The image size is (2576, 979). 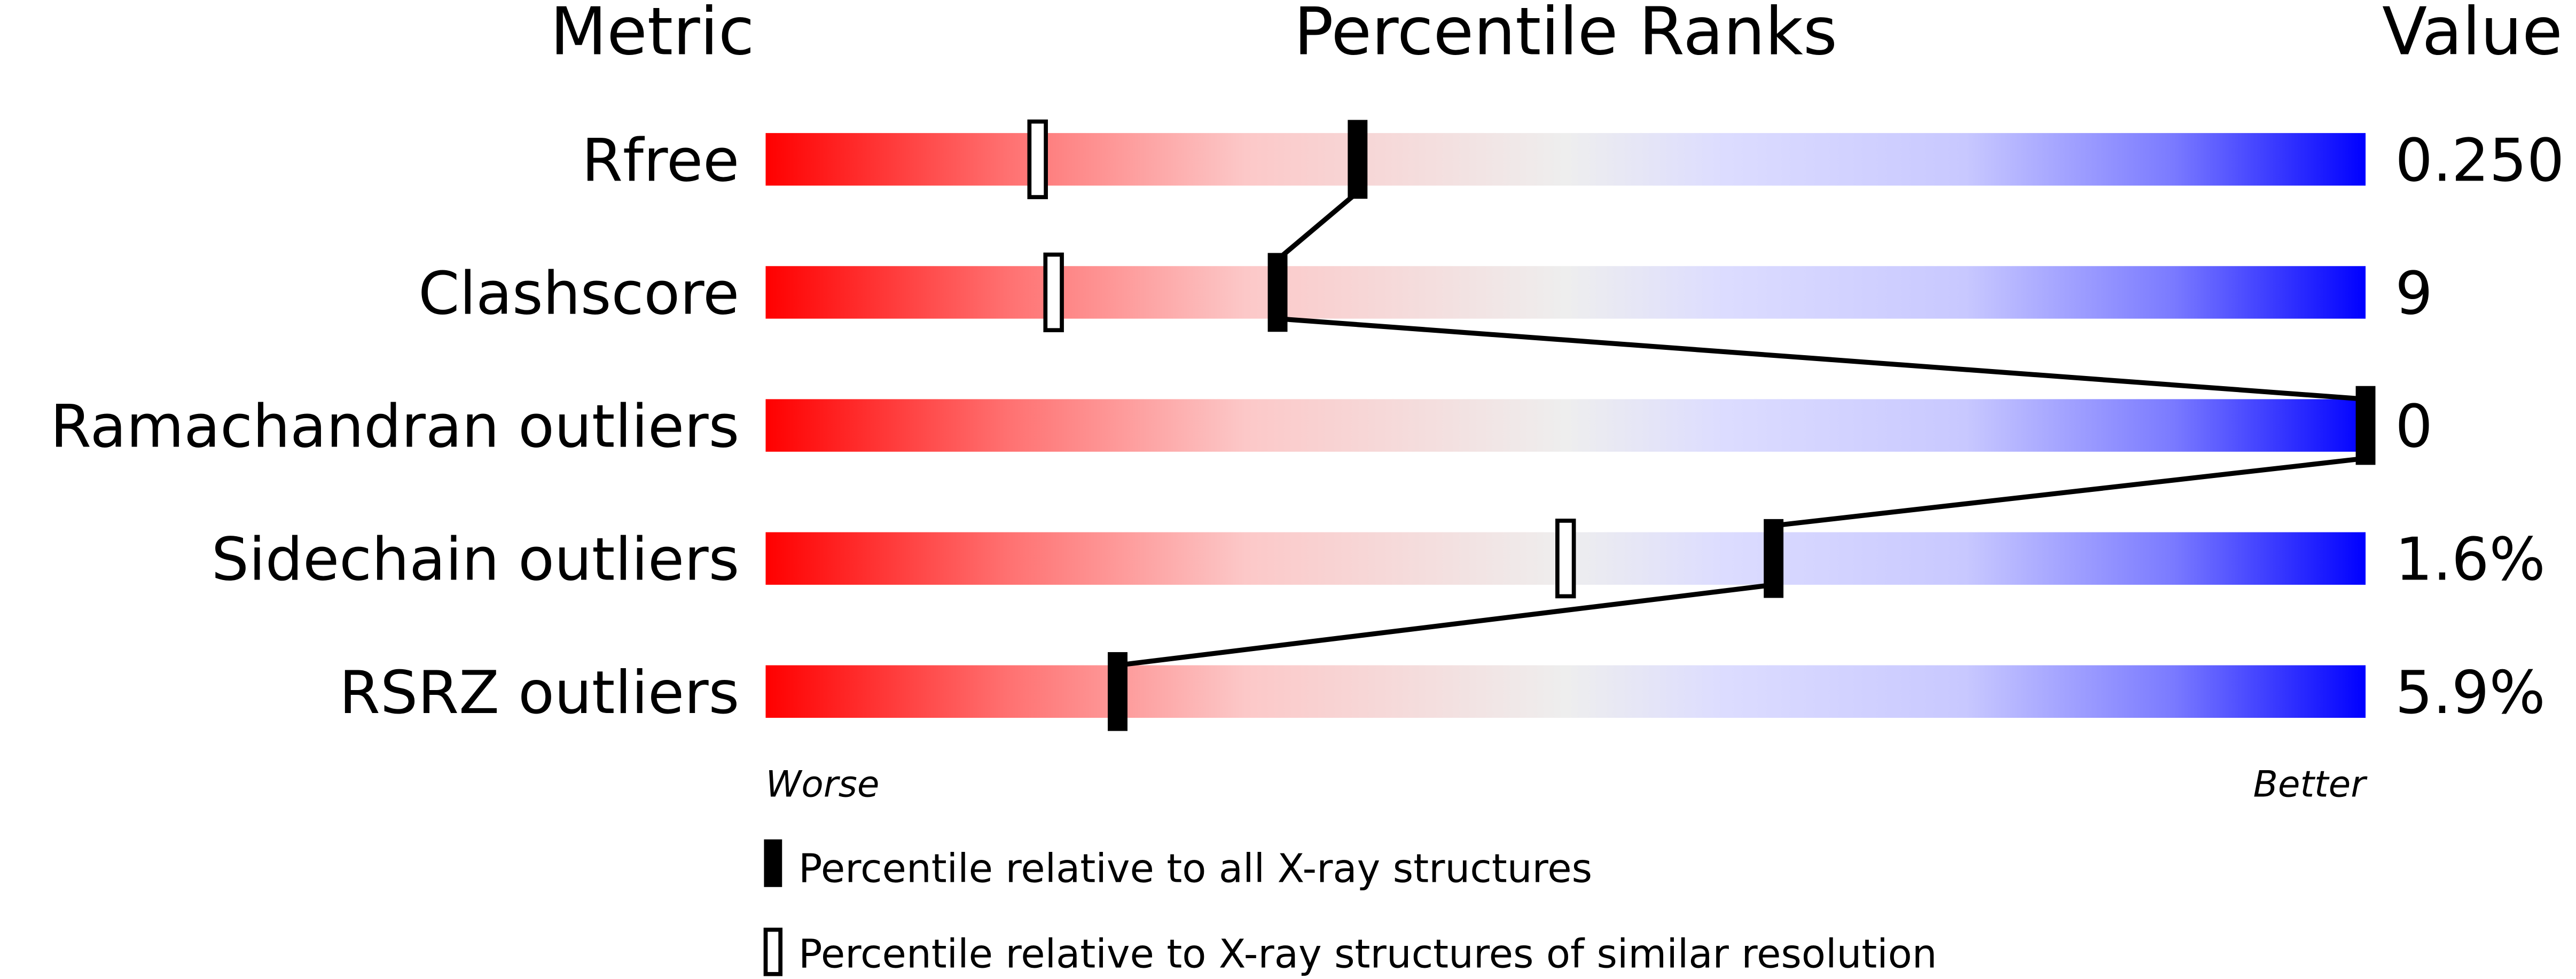 I want to click on legend-filled-marker, so click(x=773, y=863).